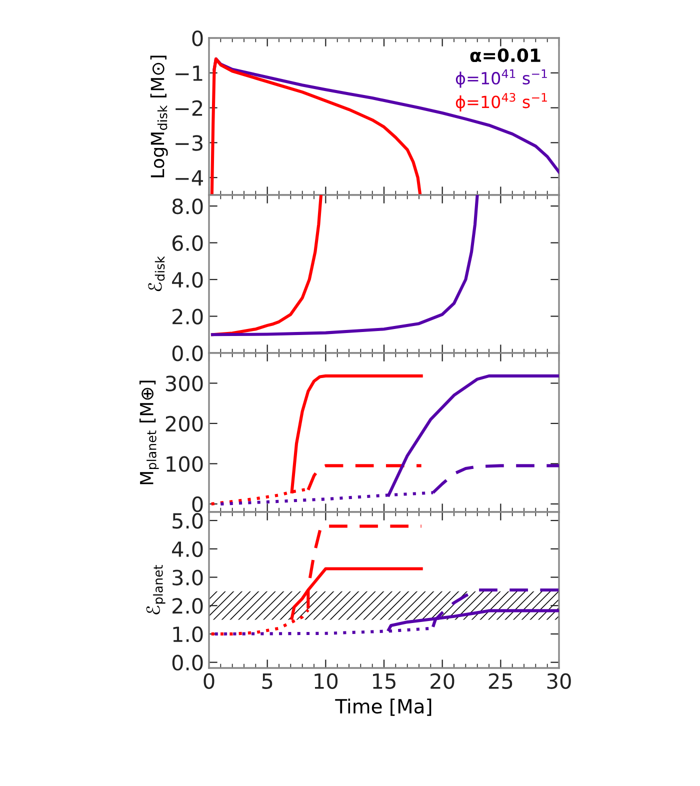 This screenshot has width=700, height=786. What do you see at coordinates (442, 681) in the screenshot?
I see `x-tick-label: 20` at bounding box center [442, 681].